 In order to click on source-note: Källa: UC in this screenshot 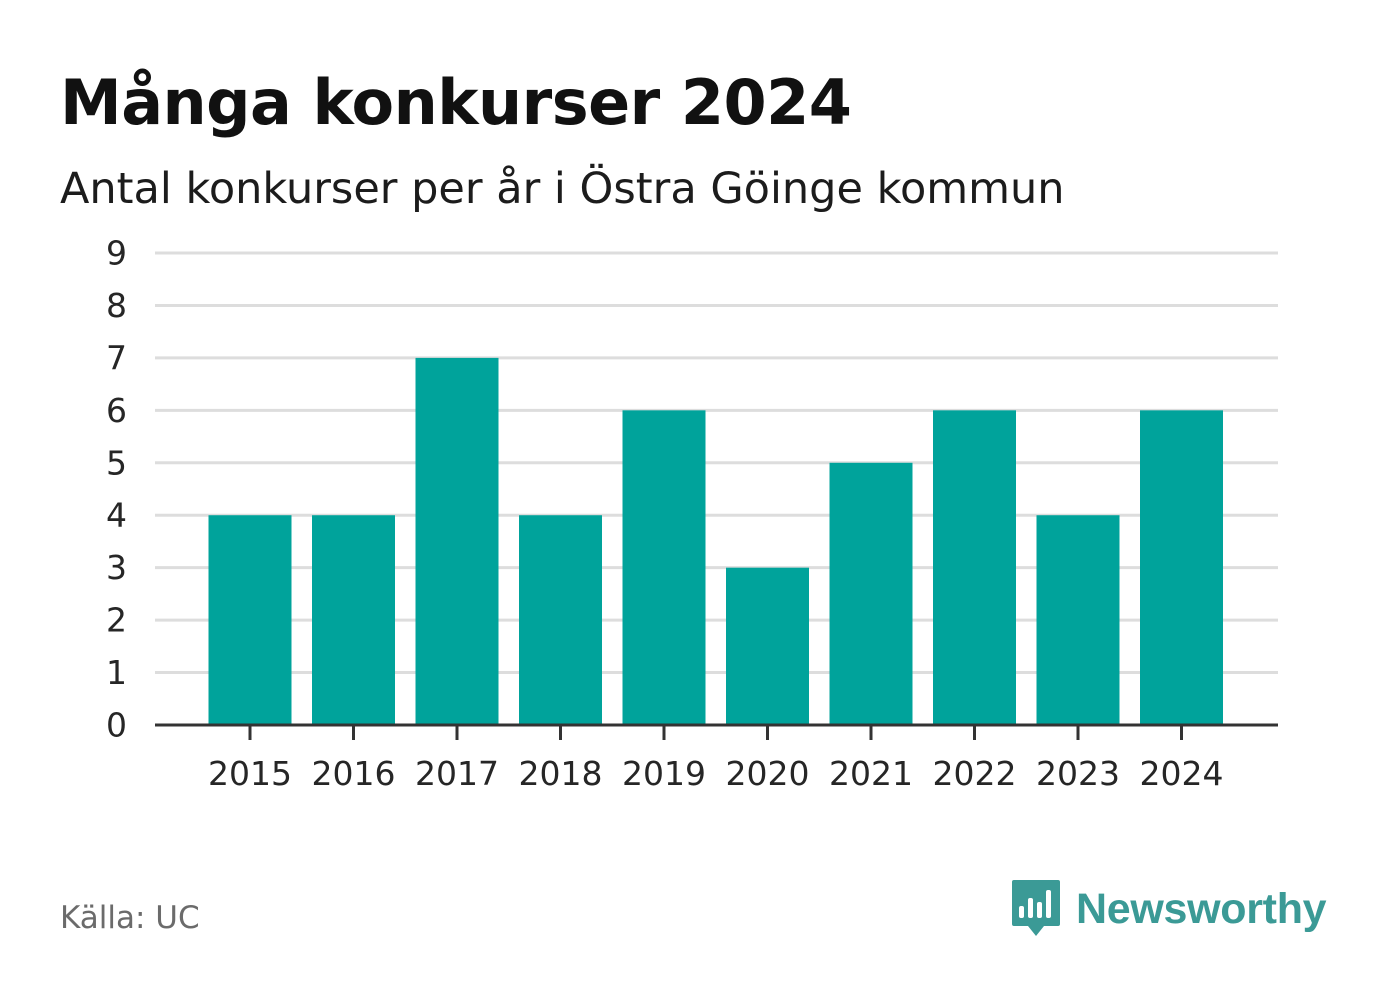, I will do `click(130, 918)`.